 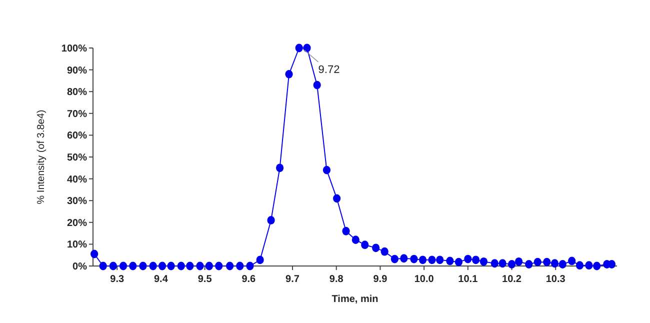 What do you see at coordinates (77, 158) in the screenshot?
I see `y-tick-label: 50%` at bounding box center [77, 158].